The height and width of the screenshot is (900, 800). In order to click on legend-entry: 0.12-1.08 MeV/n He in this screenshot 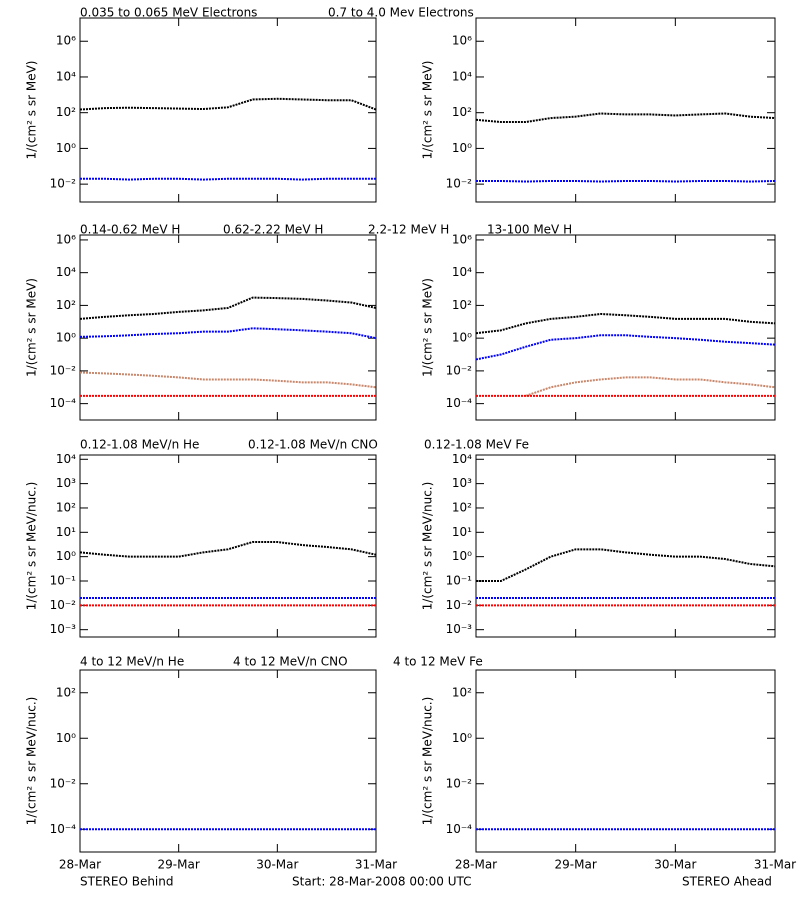, I will do `click(139, 445)`.